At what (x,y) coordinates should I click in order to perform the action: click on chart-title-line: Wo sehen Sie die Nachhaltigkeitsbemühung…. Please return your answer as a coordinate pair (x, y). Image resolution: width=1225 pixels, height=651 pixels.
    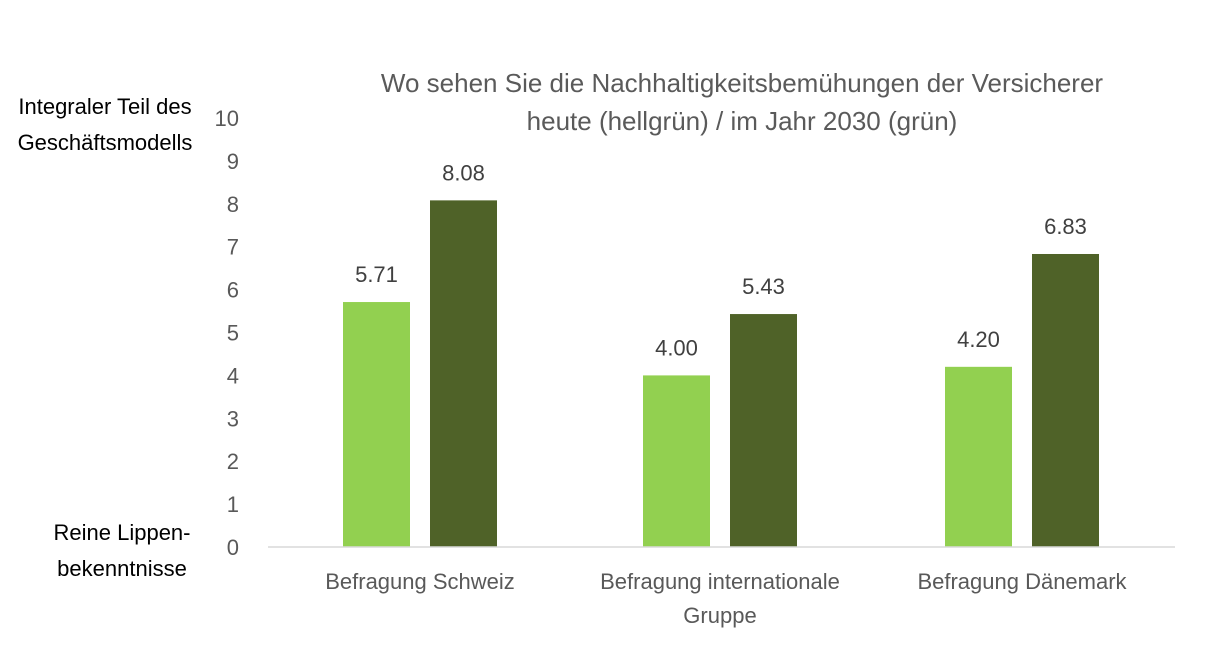
    Looking at the image, I should click on (742, 83).